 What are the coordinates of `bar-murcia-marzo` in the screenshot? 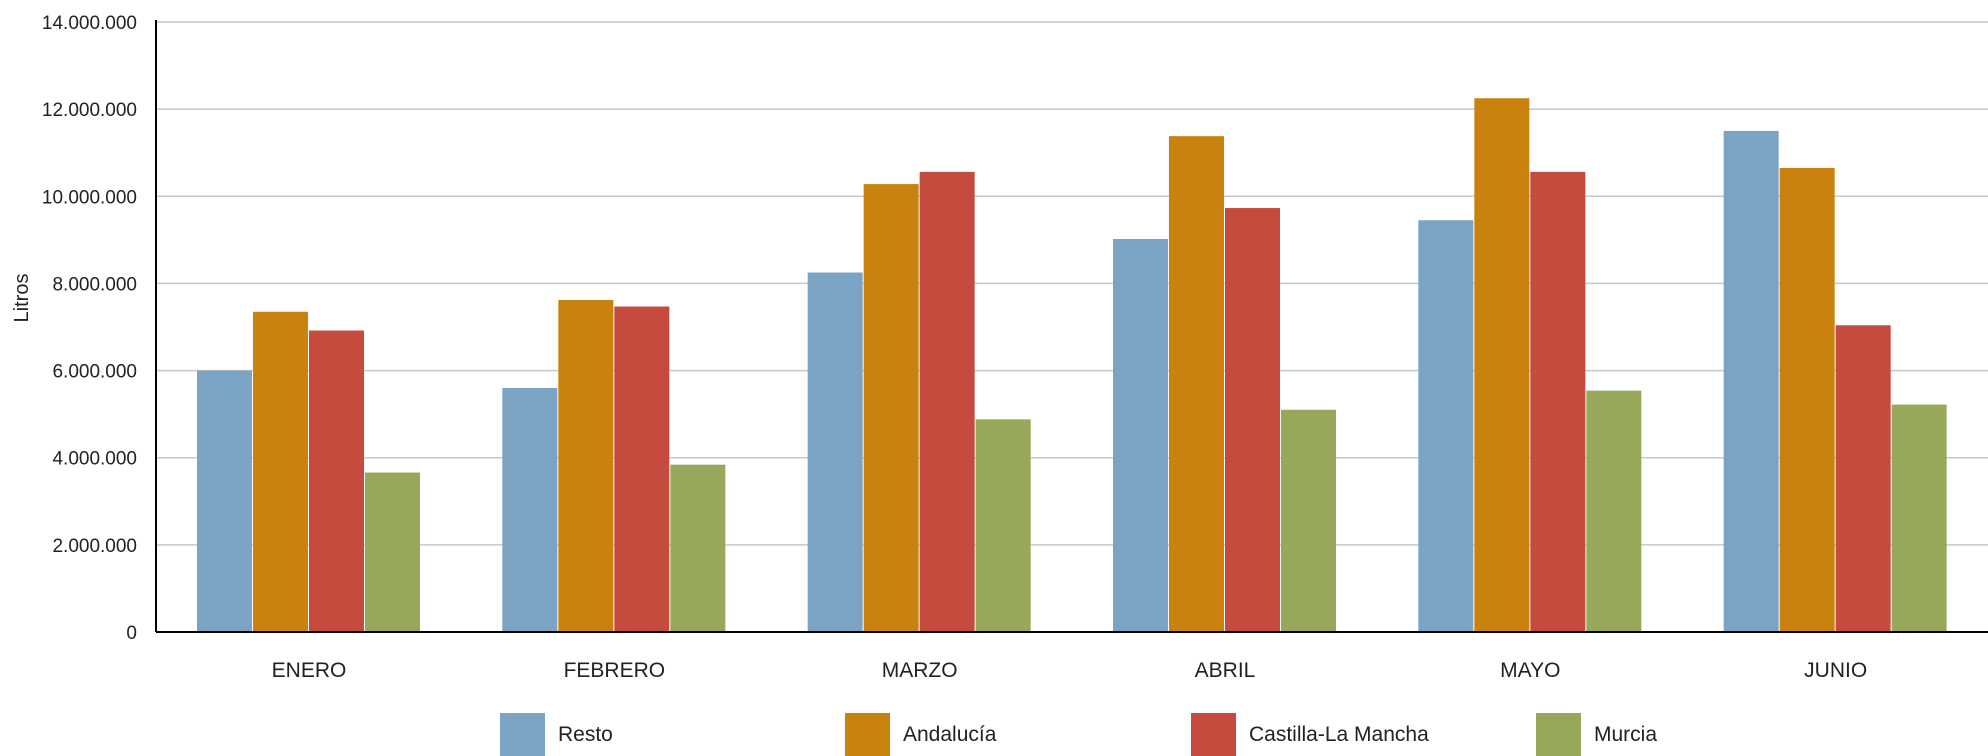 It's located at (1003, 525).